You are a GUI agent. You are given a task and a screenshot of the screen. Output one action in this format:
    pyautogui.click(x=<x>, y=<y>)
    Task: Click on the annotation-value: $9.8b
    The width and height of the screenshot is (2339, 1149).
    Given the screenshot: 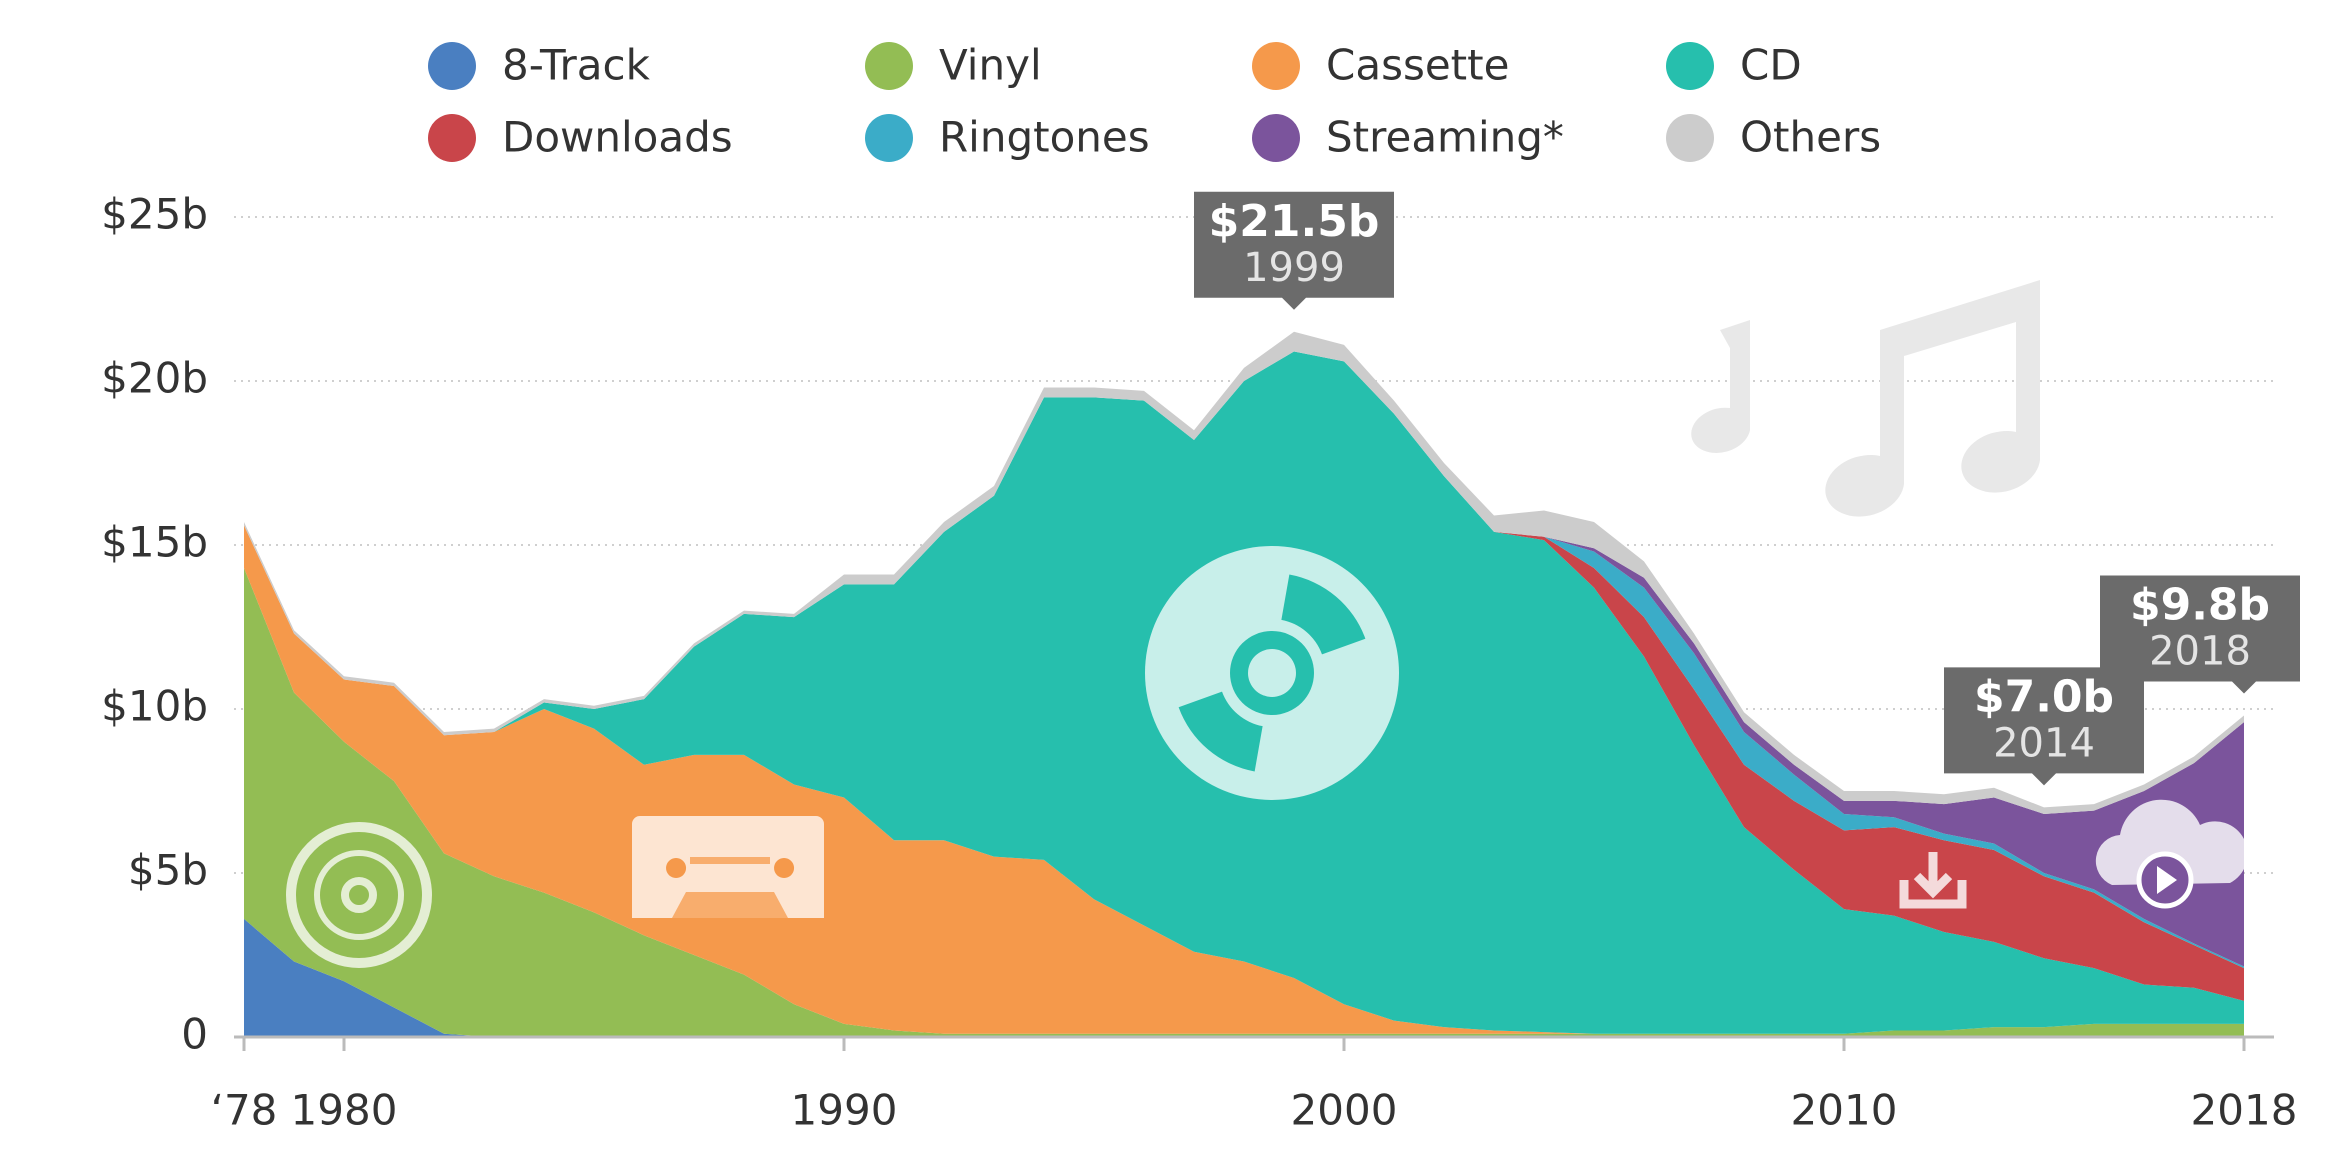 What is the action you would take?
    pyautogui.click(x=2200, y=605)
    